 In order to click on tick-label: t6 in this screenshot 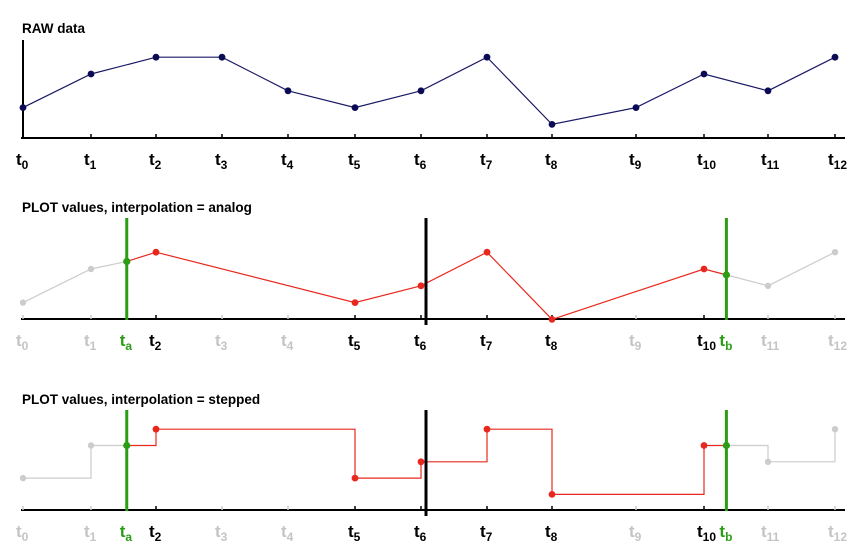, I will do `click(420, 342)`.